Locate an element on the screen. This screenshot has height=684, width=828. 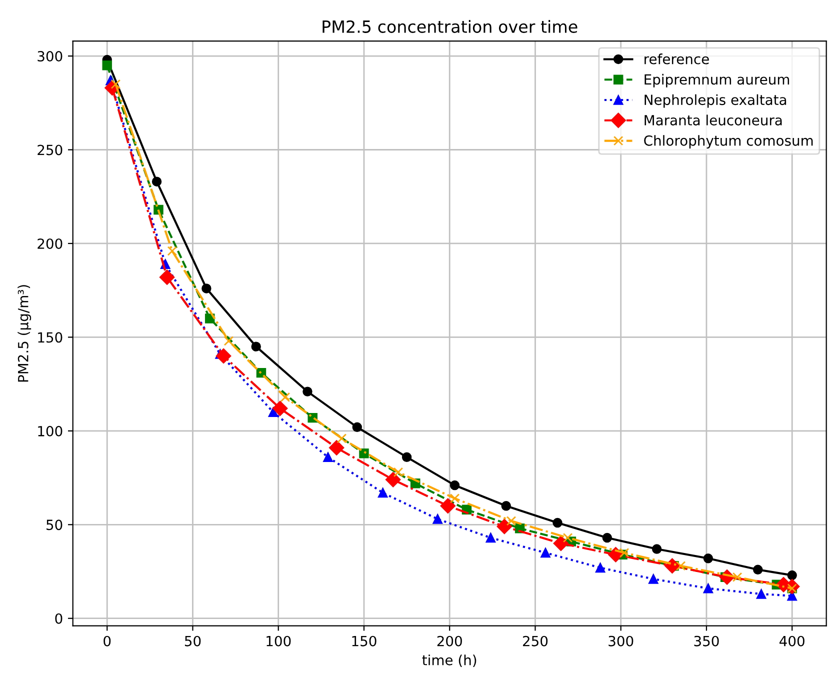
chart-title: PM2.5 concentration over time is located at coordinates (450, 26).